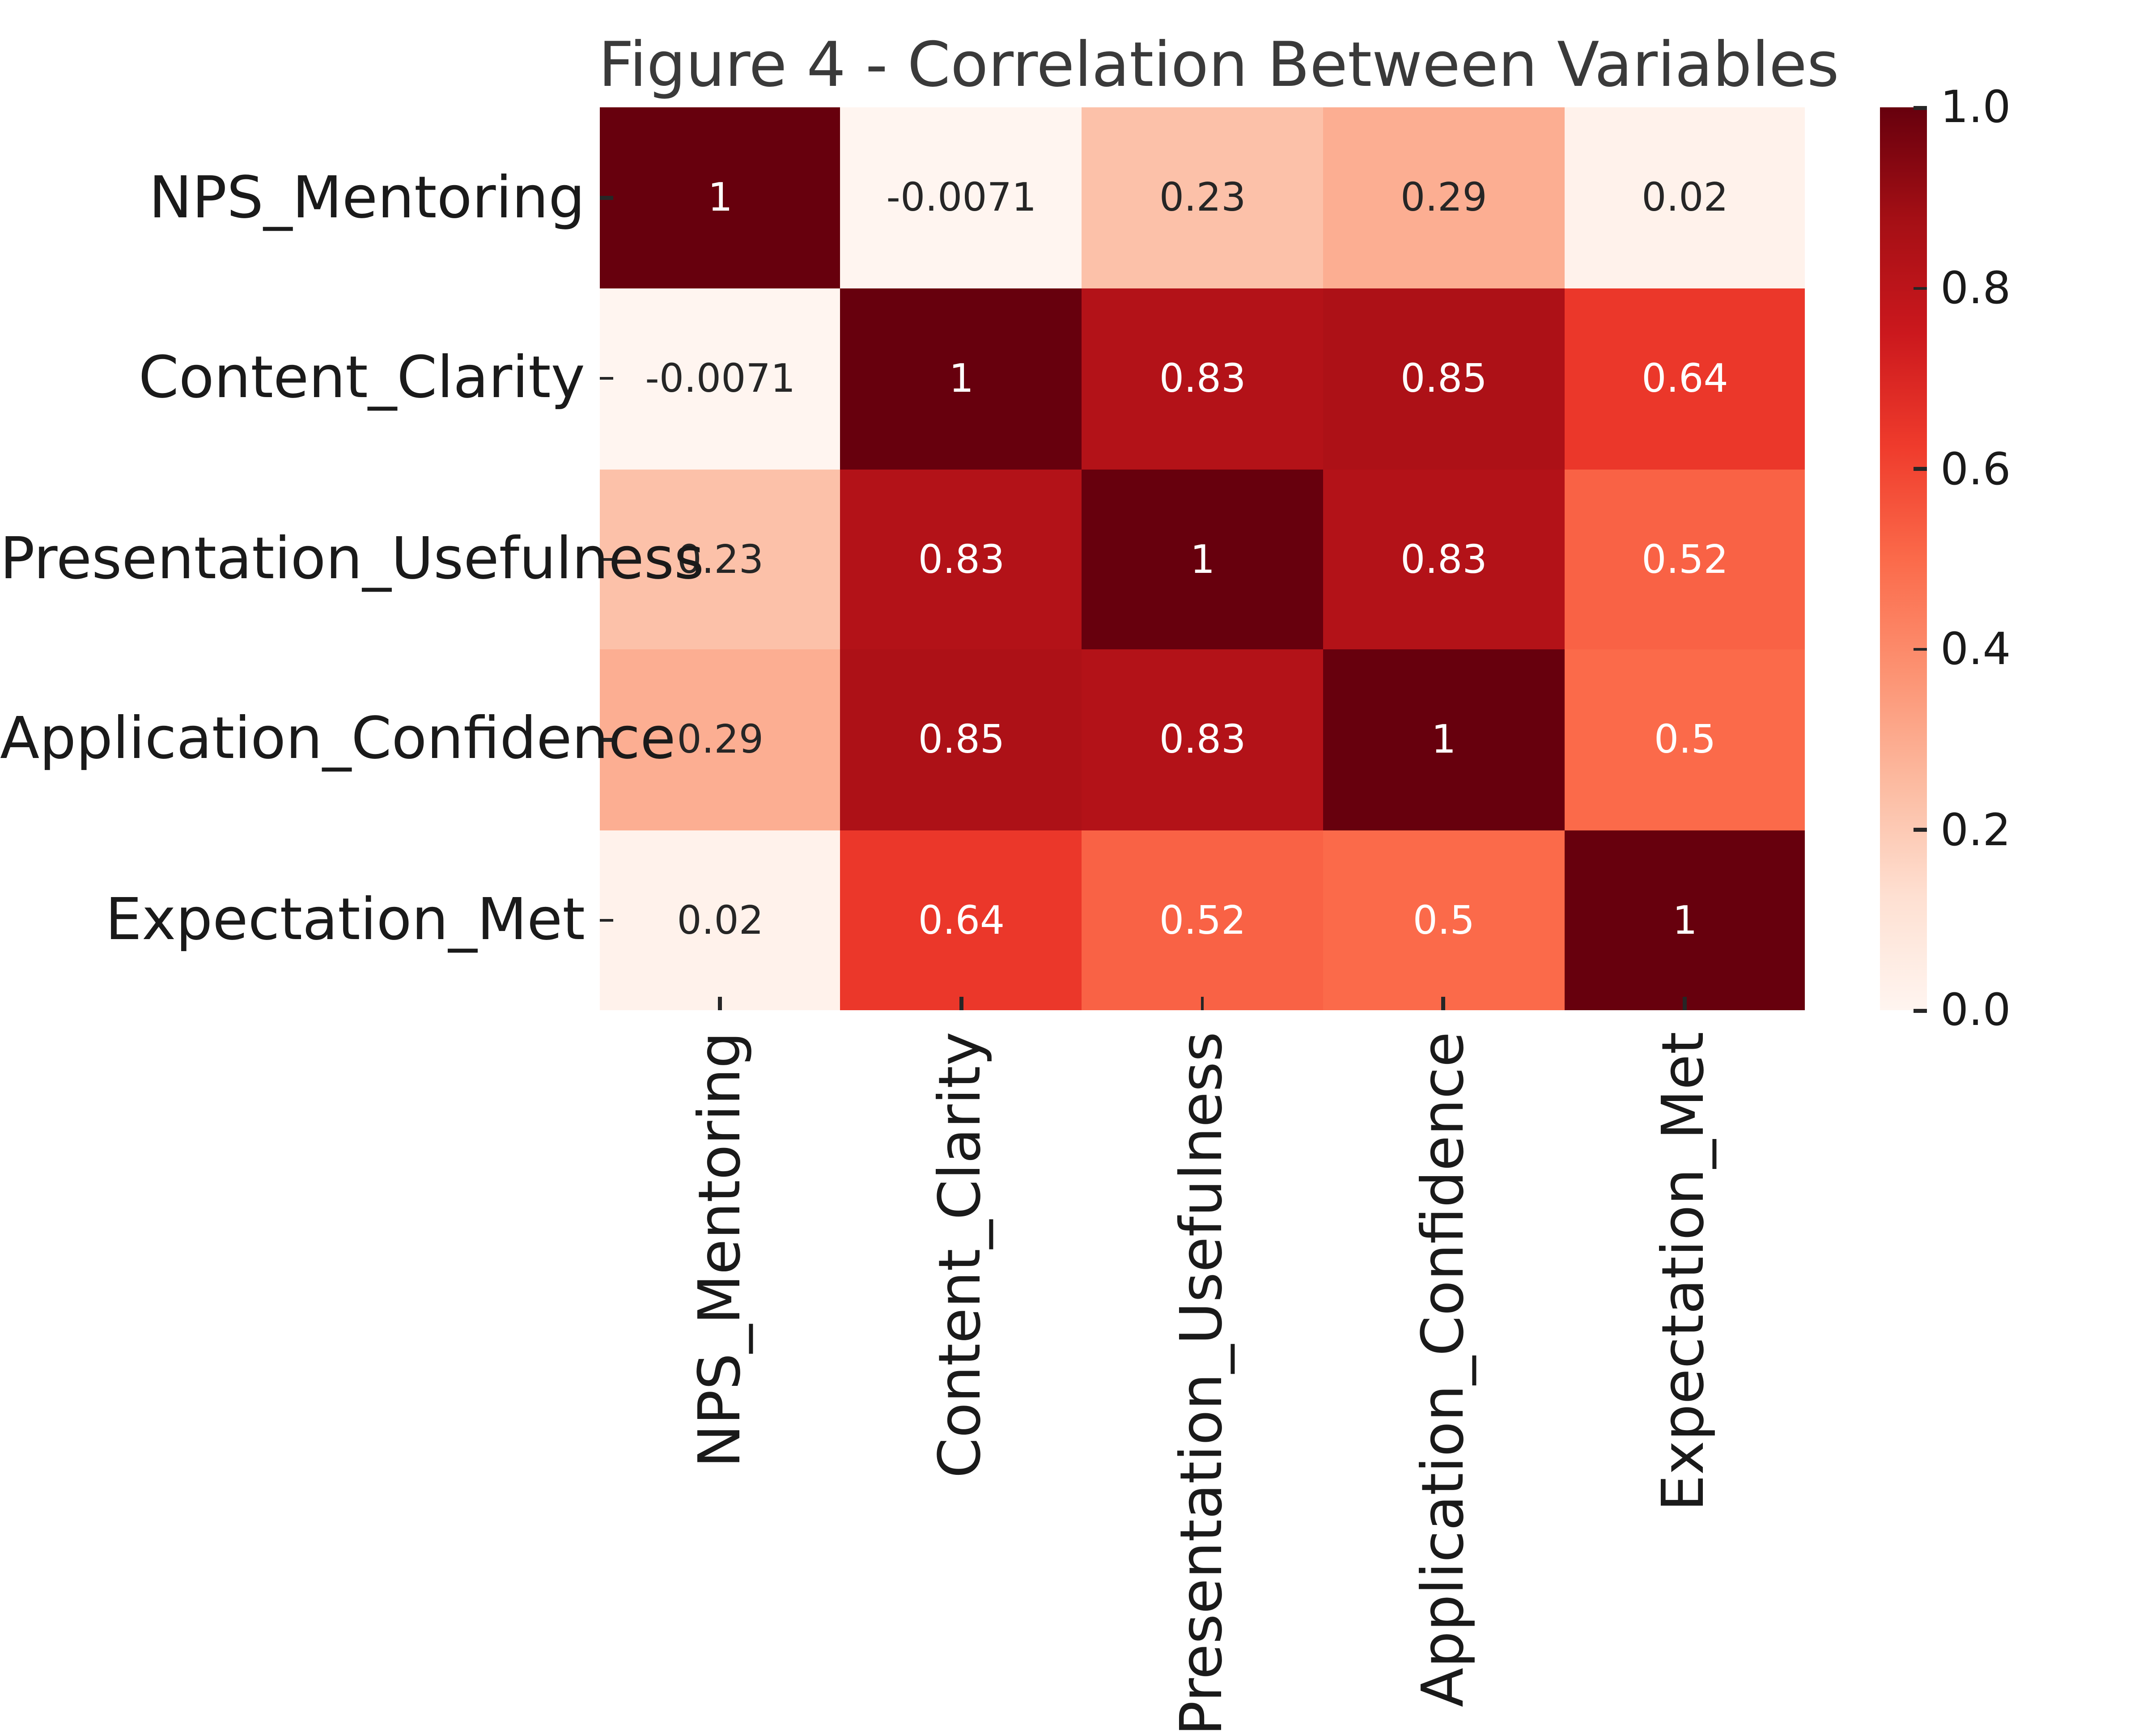 The height and width of the screenshot is (1736, 2147). I want to click on x-tick-label: Presentation_Usefulness, so click(1202, 1384).